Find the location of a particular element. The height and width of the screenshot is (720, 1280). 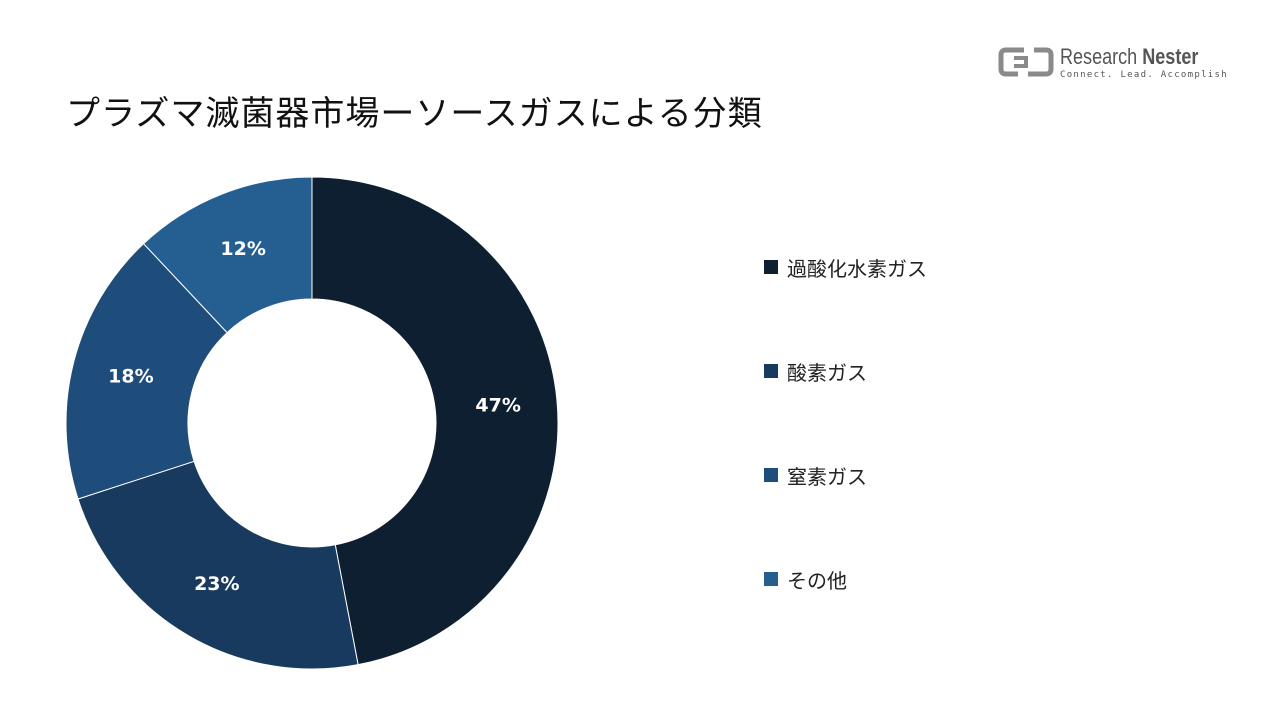

legend-item: 酸素ガス is located at coordinates (815, 371).